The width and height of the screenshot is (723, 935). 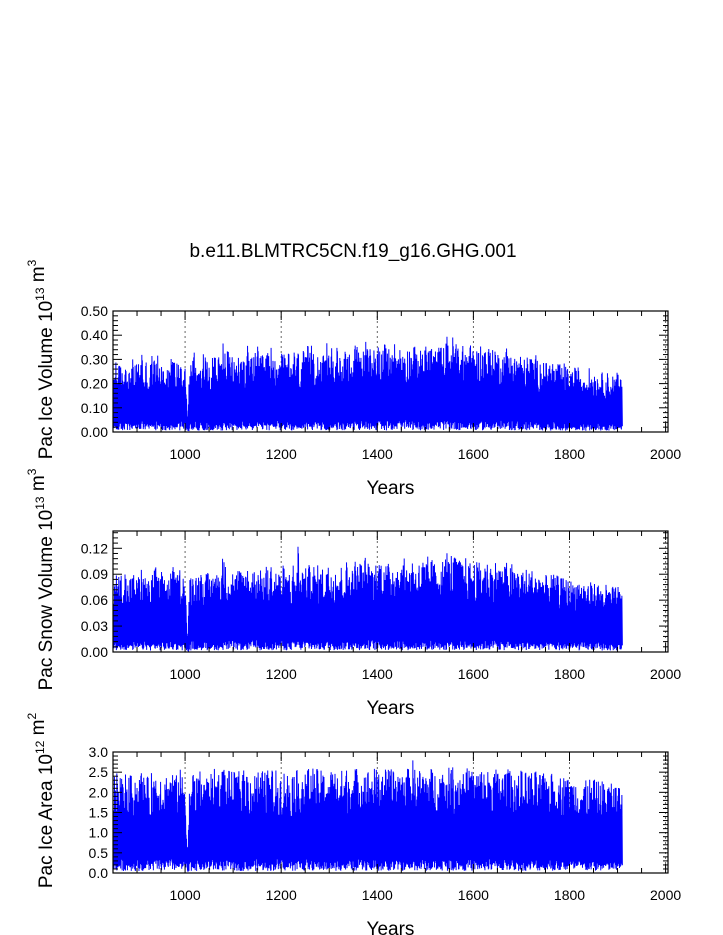 What do you see at coordinates (94, 311) in the screenshot?
I see `y-tick-label: 0.50` at bounding box center [94, 311].